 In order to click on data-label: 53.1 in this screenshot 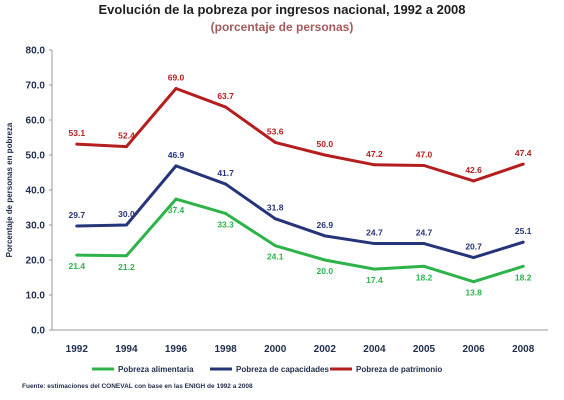, I will do `click(77, 133)`.